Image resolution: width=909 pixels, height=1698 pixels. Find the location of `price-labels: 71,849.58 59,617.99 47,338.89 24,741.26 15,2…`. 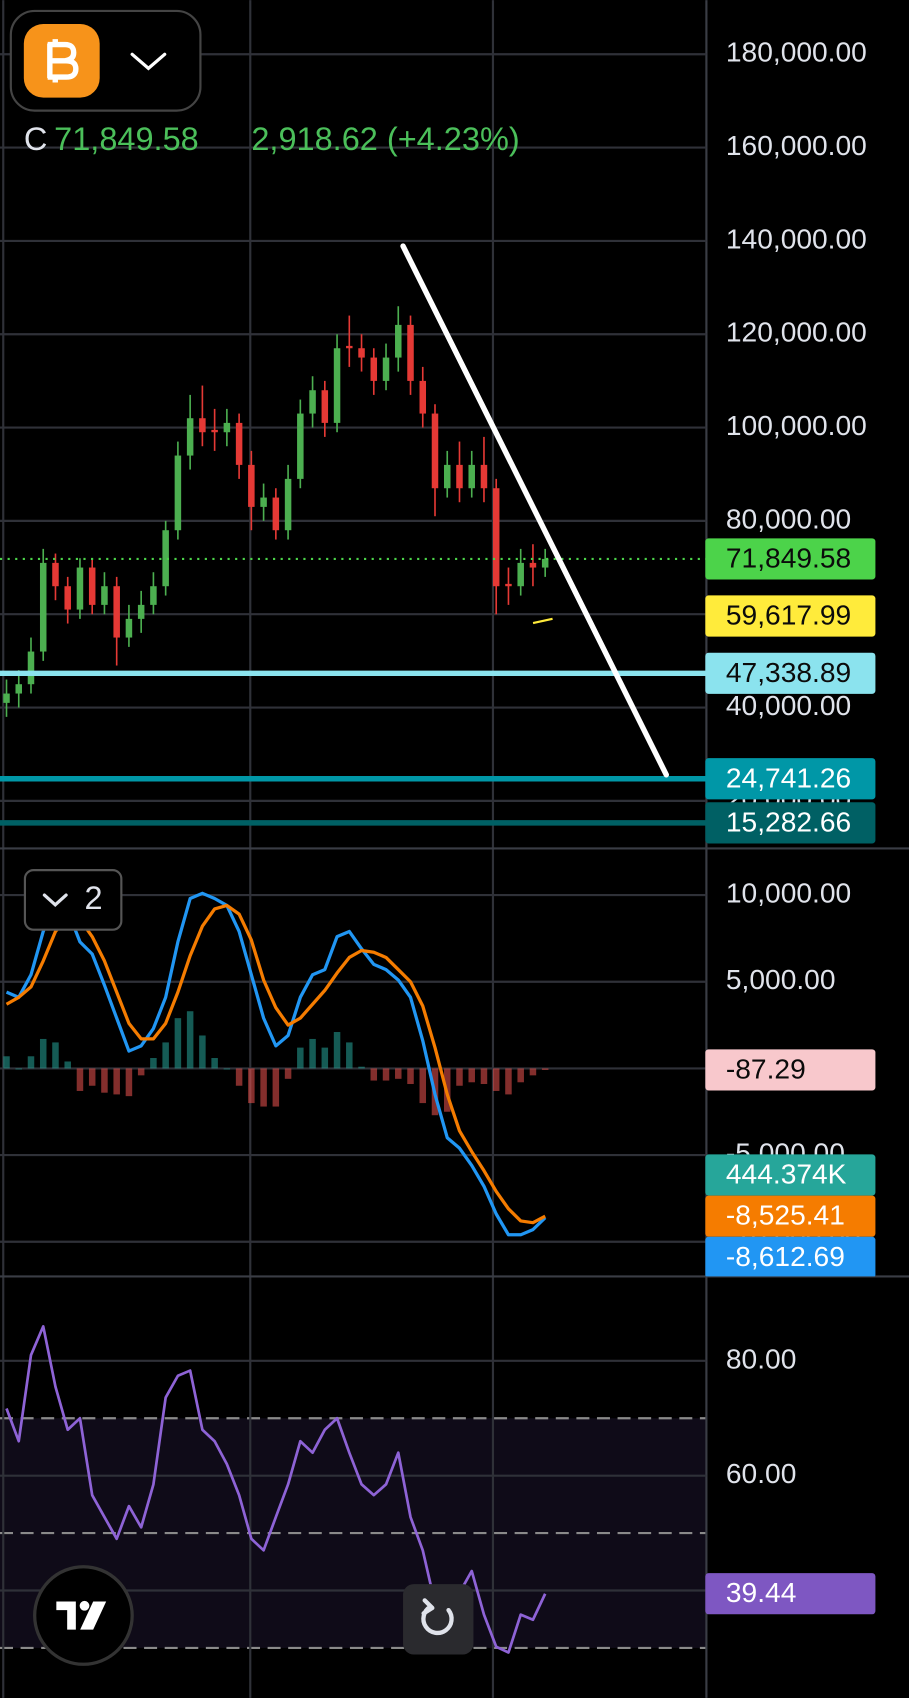

price-labels: 71,849.58 59,617.99 47,338.89 24,741.26 15,2… is located at coordinates (790, 691).